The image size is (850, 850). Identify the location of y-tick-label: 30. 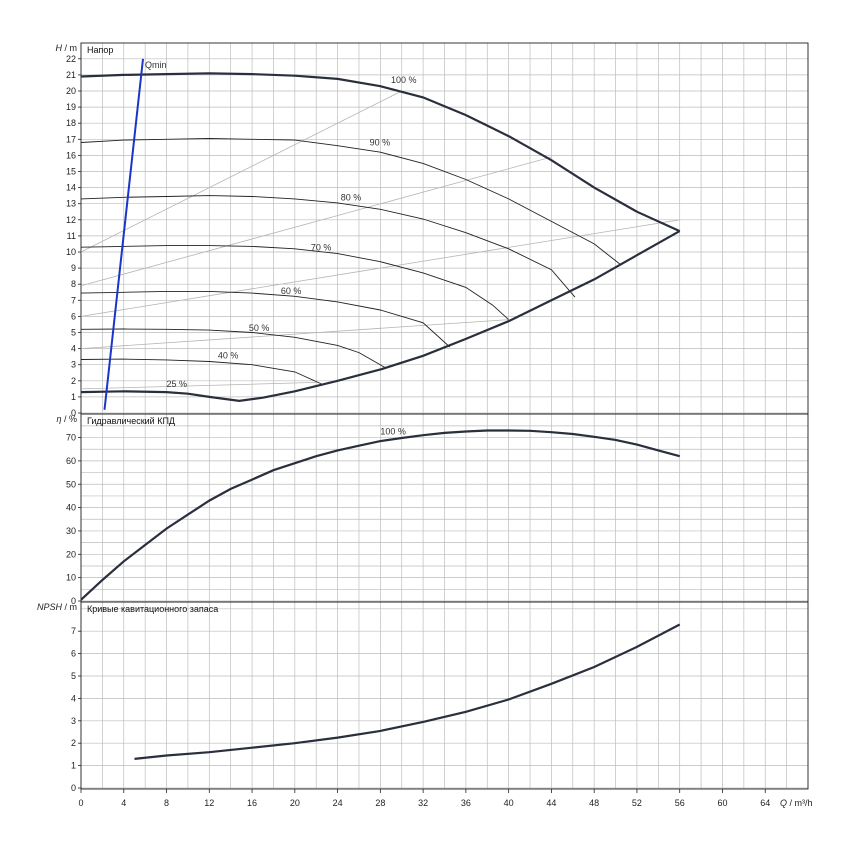
(71, 531).